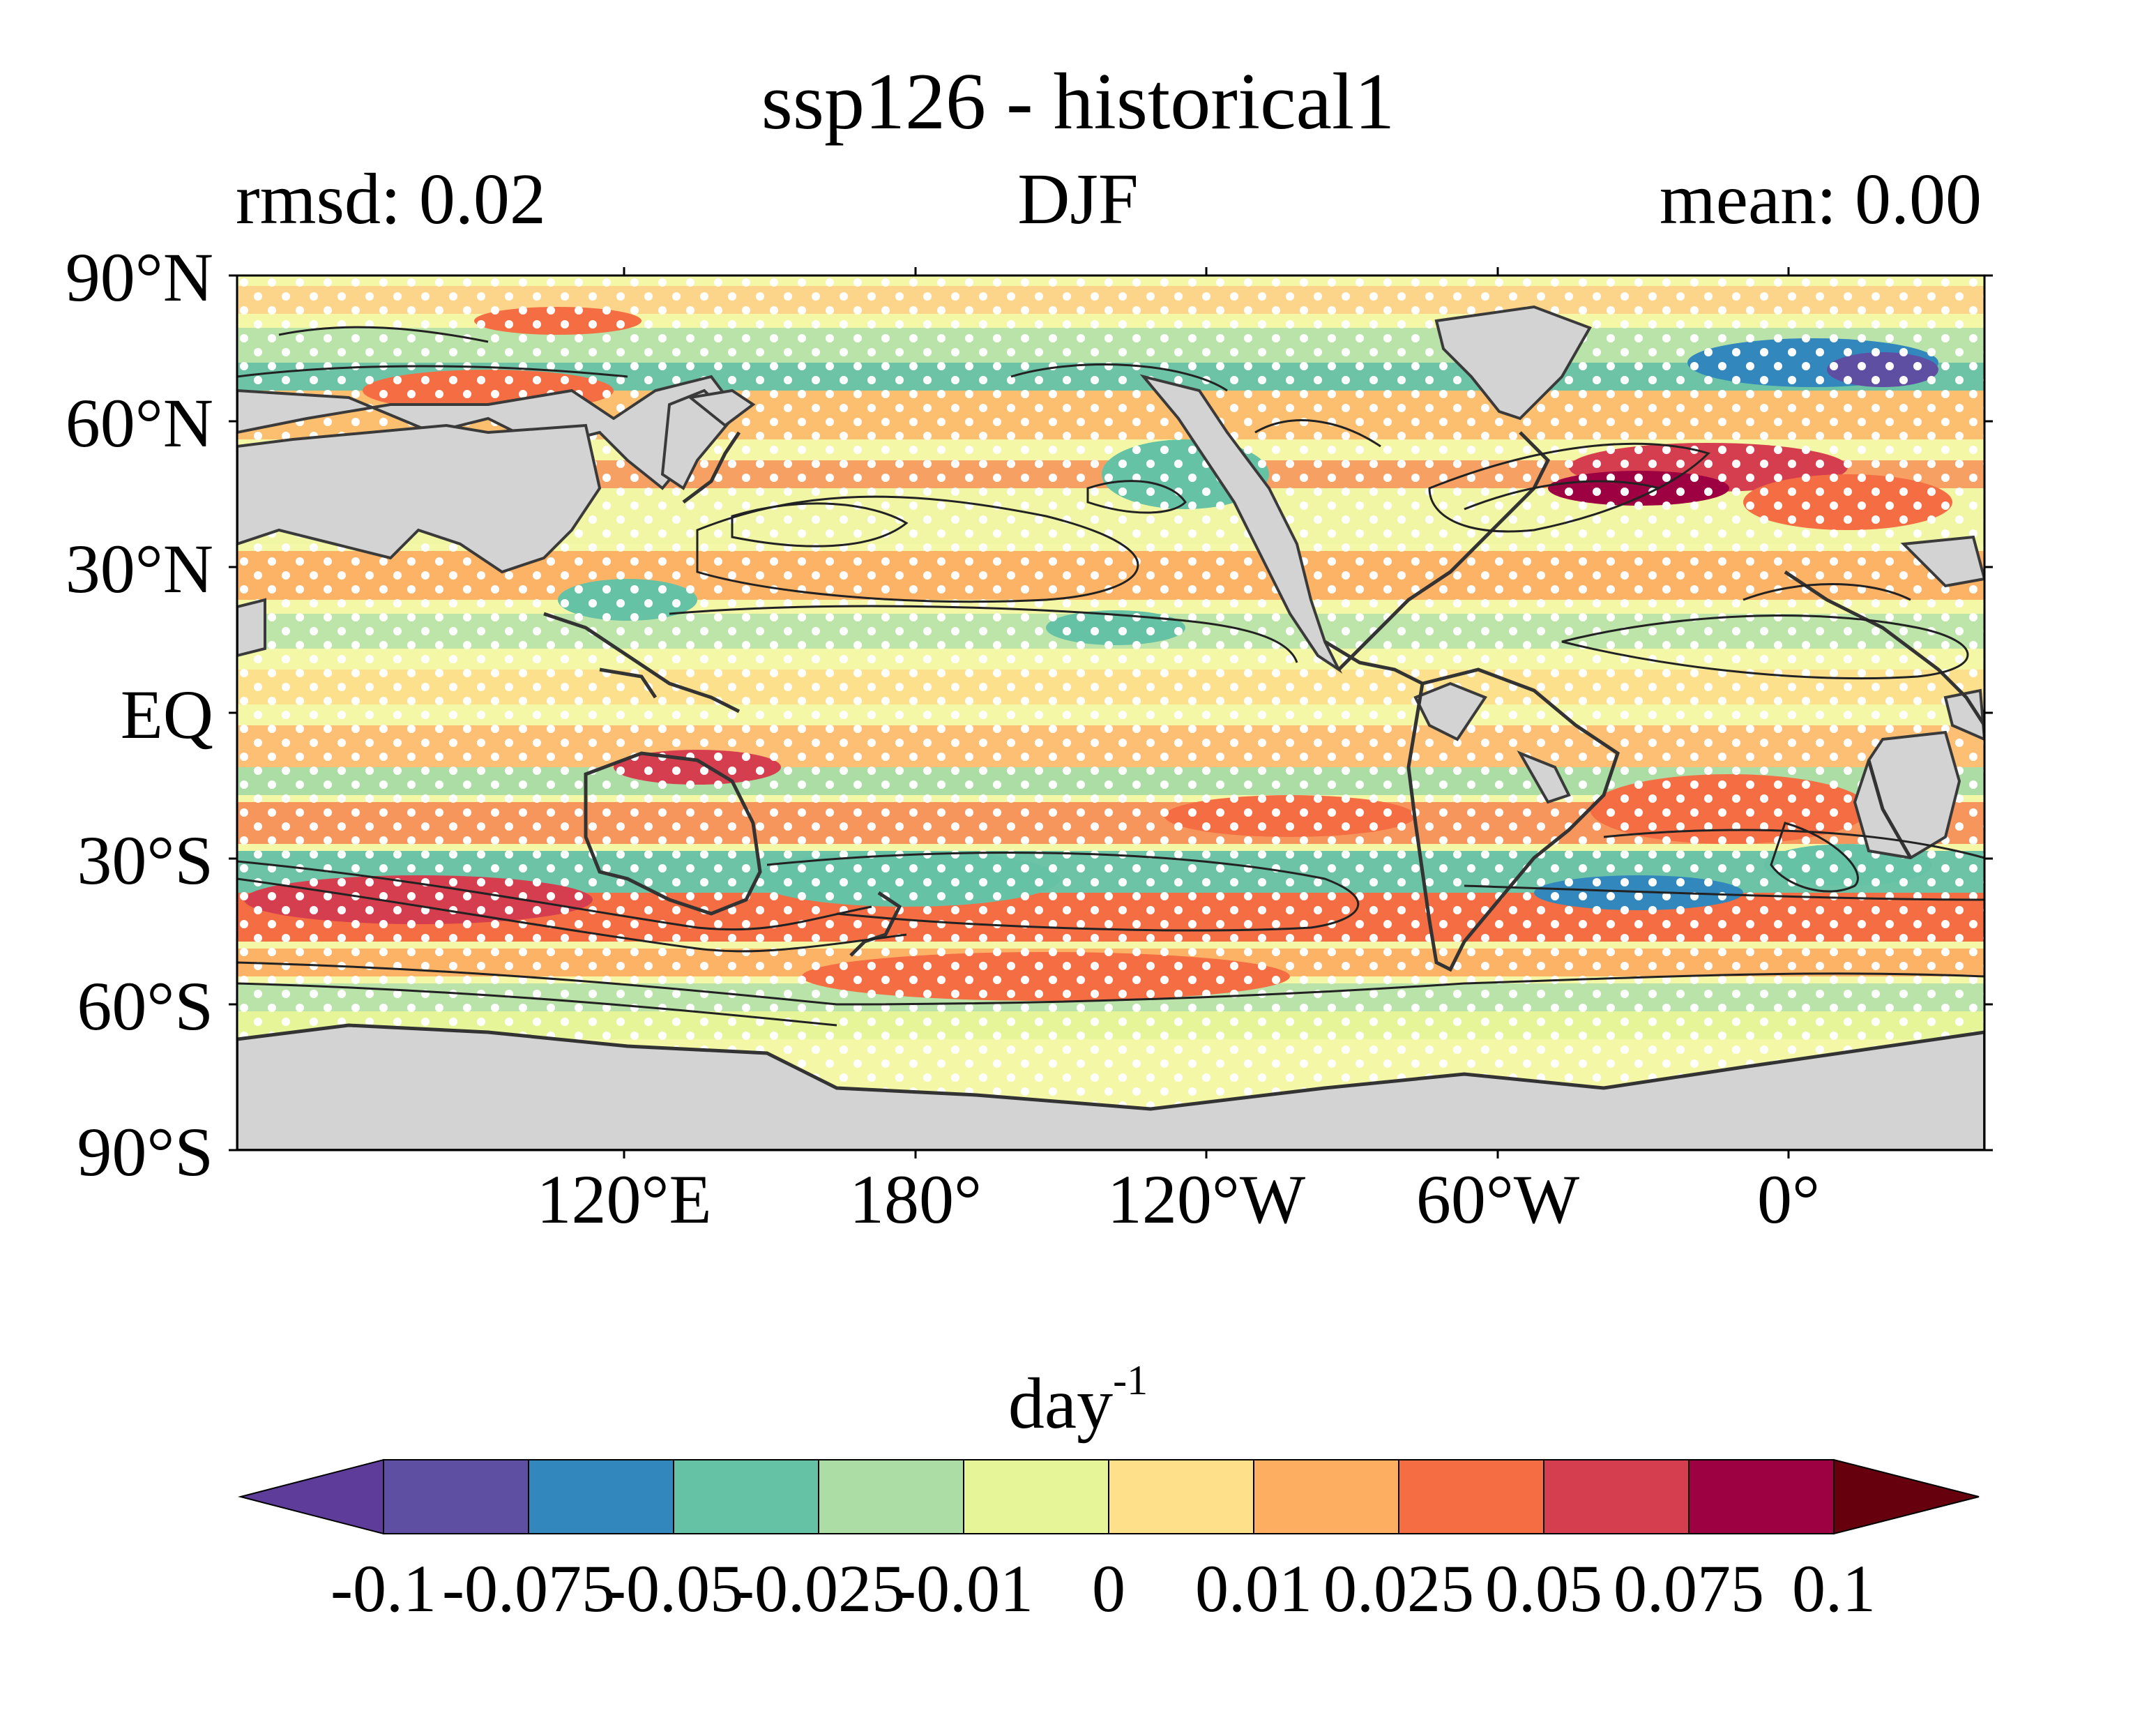 The image size is (2156, 1729). What do you see at coordinates (915, 1199) in the screenshot?
I see `x-tick-label: 180°` at bounding box center [915, 1199].